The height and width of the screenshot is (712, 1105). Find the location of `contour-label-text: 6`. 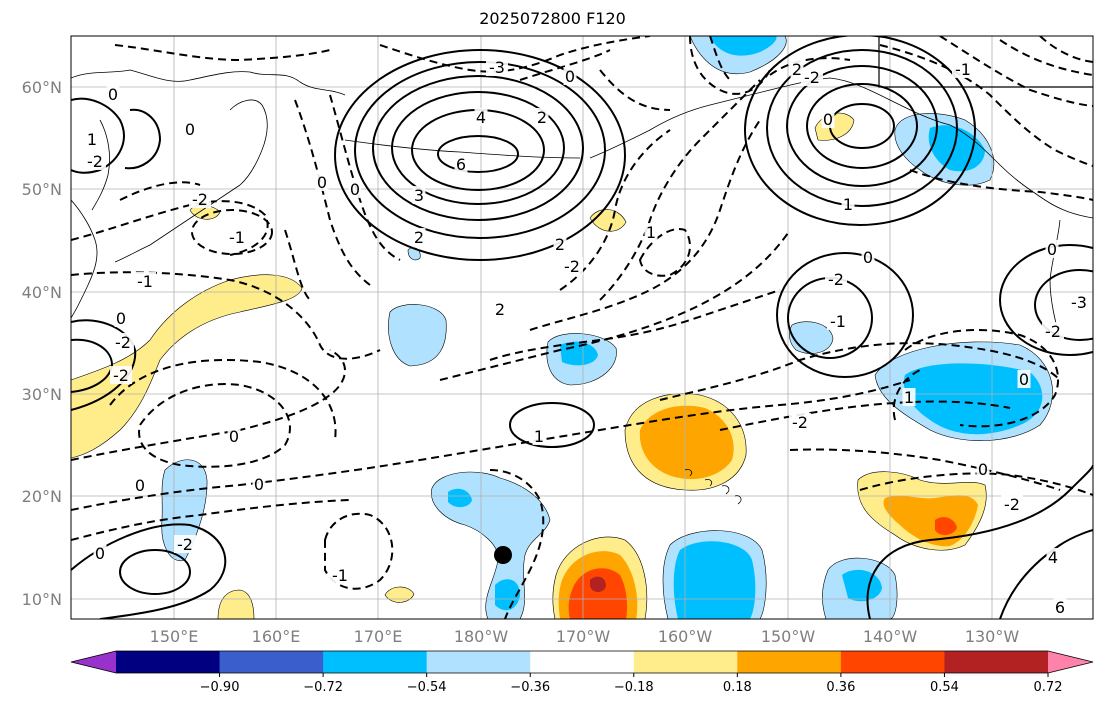

contour-label-text: 6 is located at coordinates (461, 164).